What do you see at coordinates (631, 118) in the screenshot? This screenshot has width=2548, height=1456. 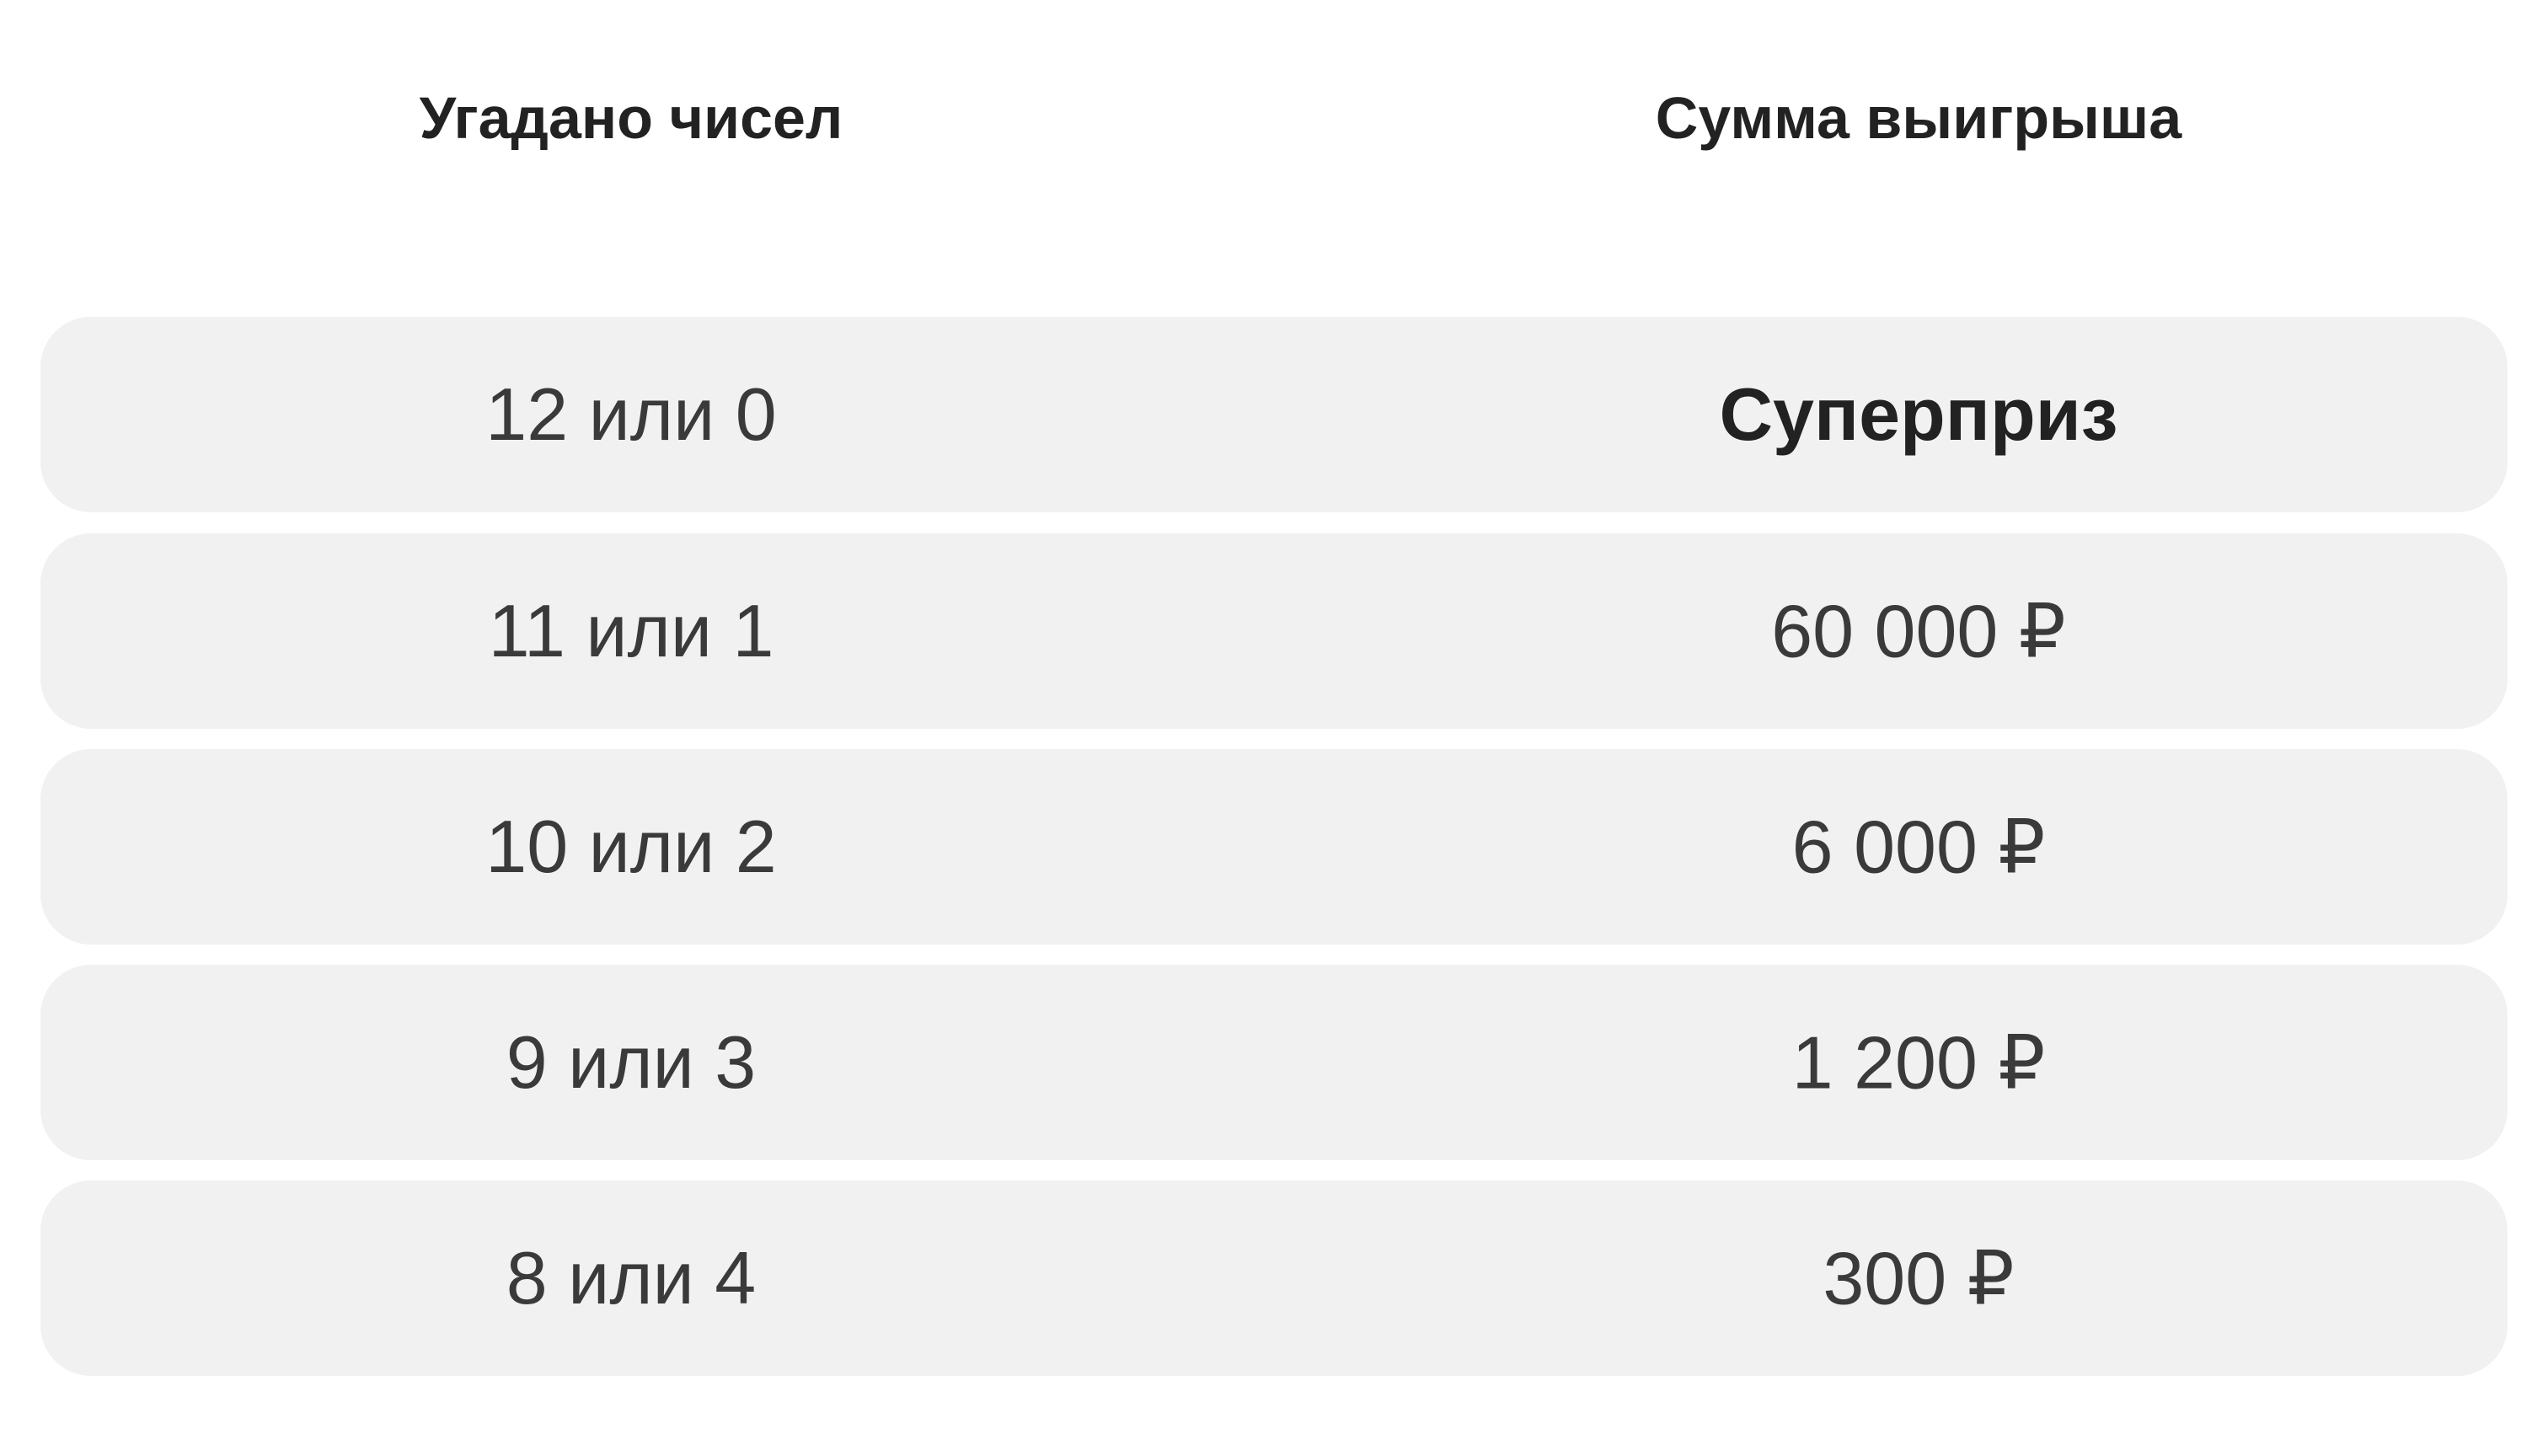 I see `header-matched-numbers: Угадано чисел` at bounding box center [631, 118].